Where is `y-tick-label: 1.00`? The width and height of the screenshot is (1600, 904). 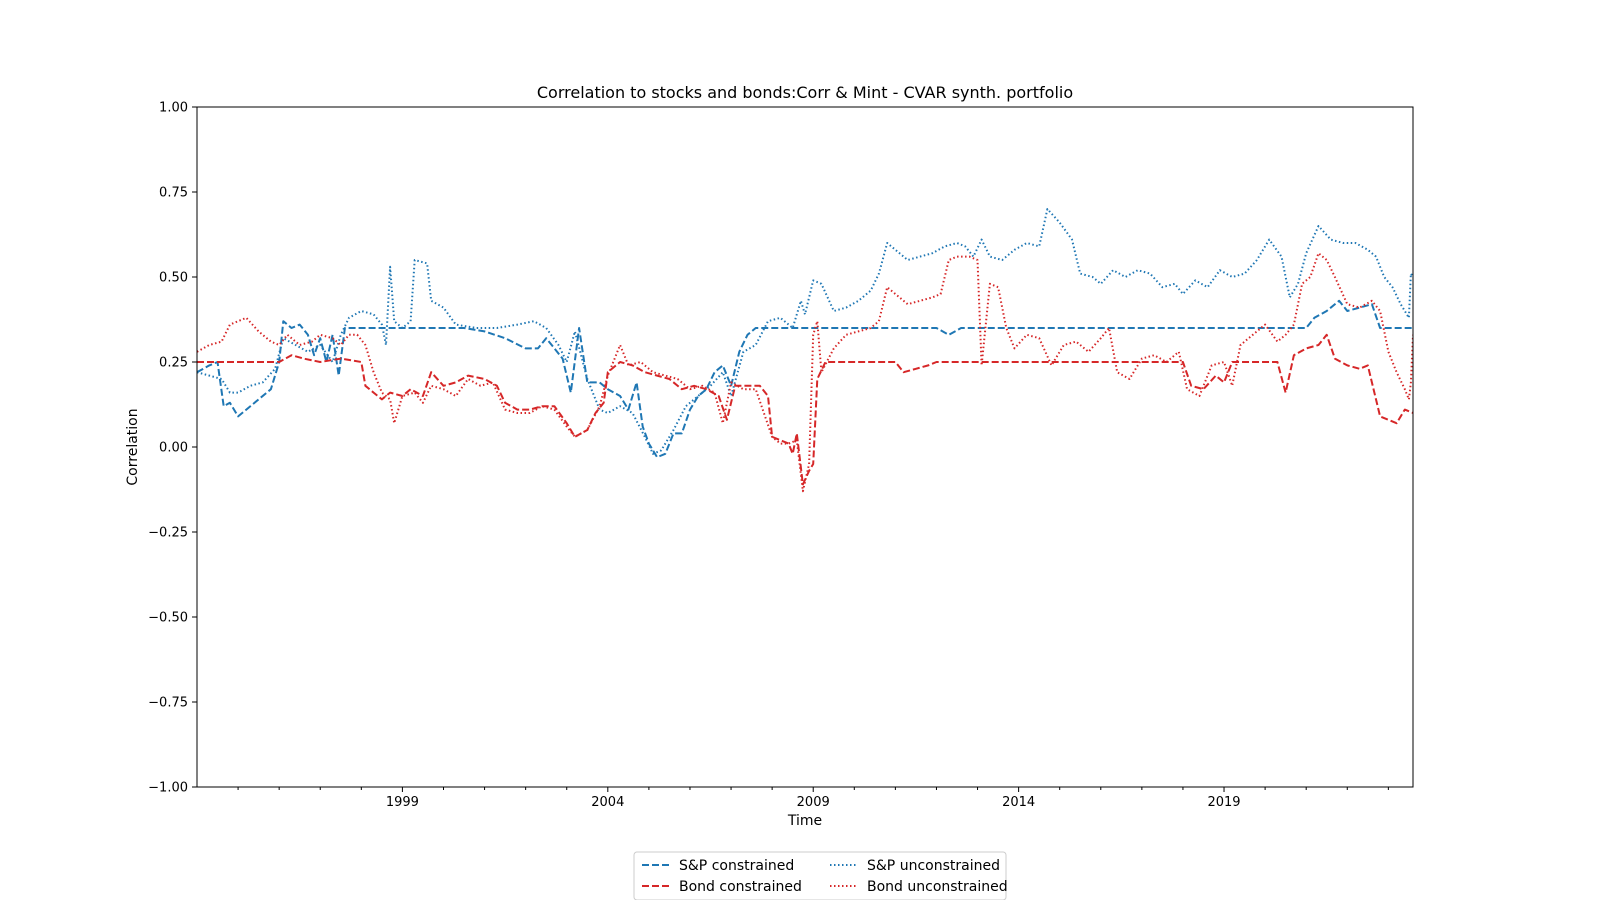
y-tick-label: 1.00 is located at coordinates (173, 108).